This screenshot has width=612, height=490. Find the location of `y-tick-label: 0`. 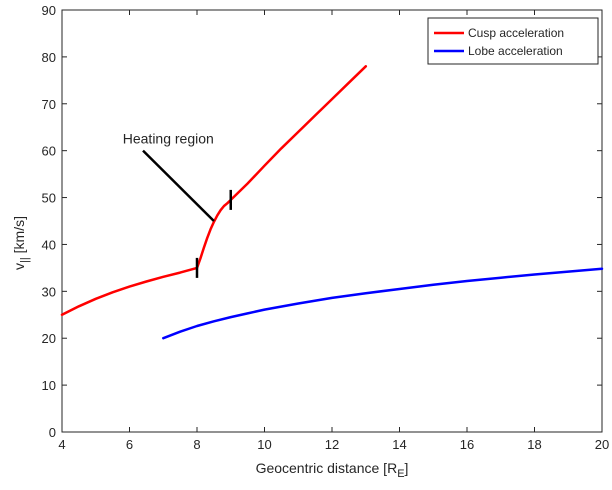

y-tick-label: 0 is located at coordinates (52, 432).